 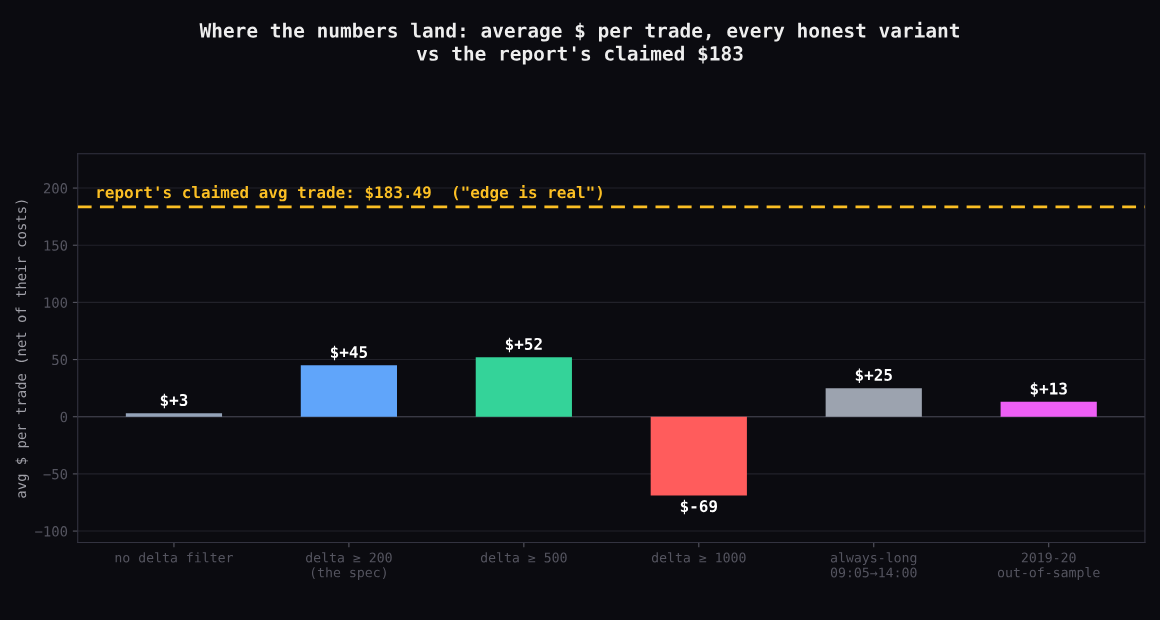 What do you see at coordinates (699, 507) in the screenshot?
I see `data-label: $-69` at bounding box center [699, 507].